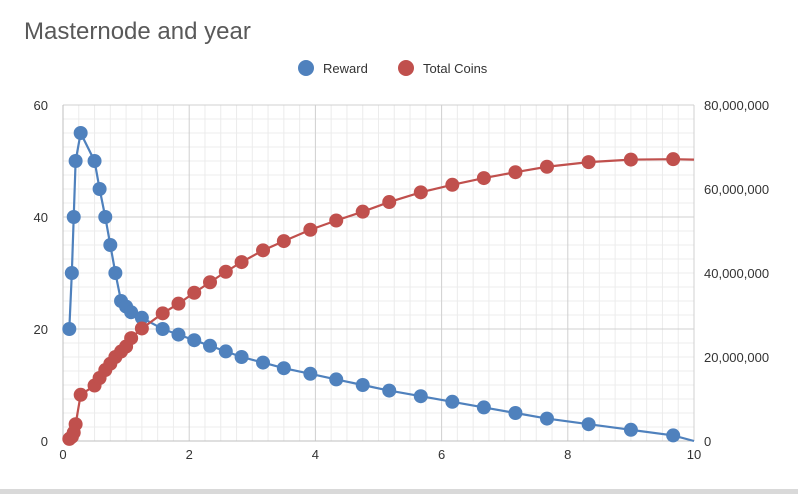  What do you see at coordinates (441, 454) in the screenshot?
I see `x-tick-label: 6` at bounding box center [441, 454].